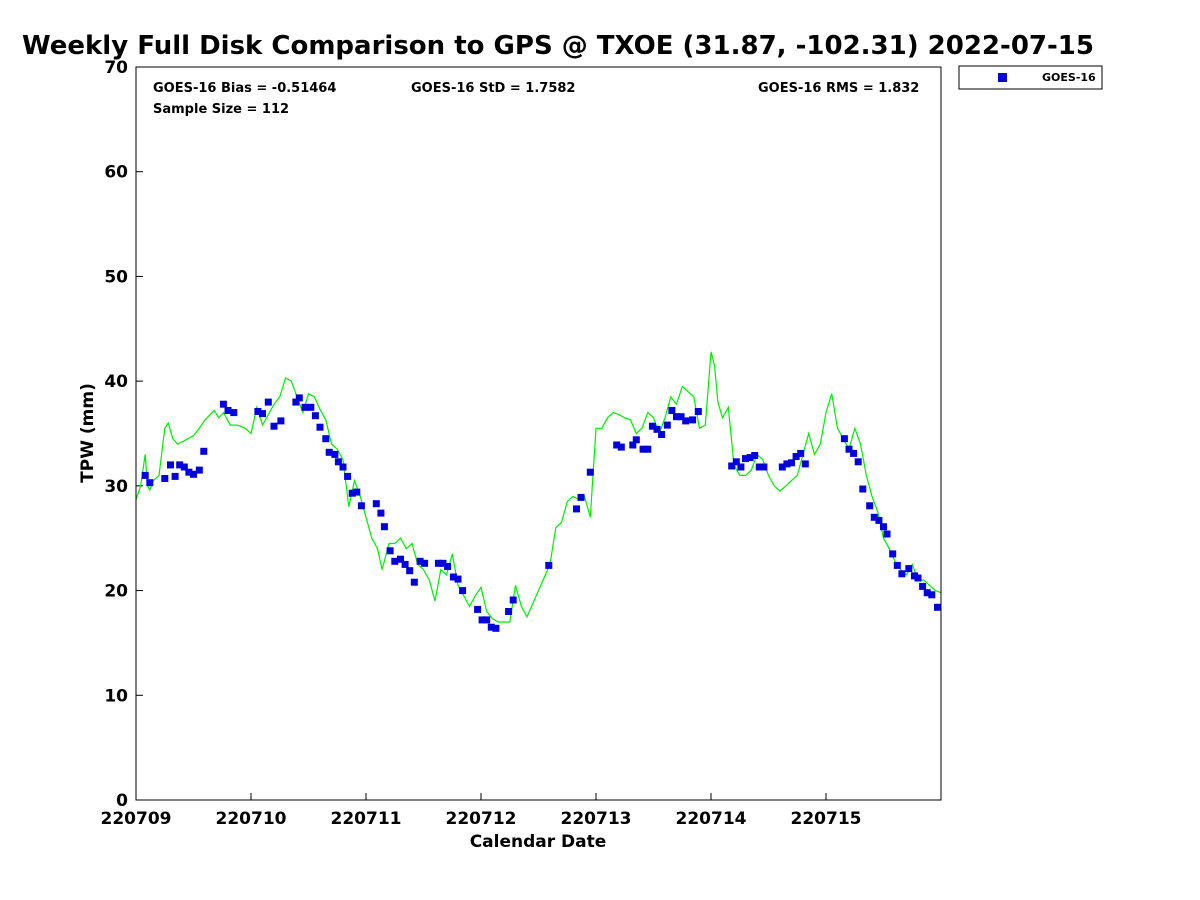 Image resolution: width=1200 pixels, height=900 pixels. What do you see at coordinates (221, 109) in the screenshot?
I see `stat-sample-size: Sample Size = 112` at bounding box center [221, 109].